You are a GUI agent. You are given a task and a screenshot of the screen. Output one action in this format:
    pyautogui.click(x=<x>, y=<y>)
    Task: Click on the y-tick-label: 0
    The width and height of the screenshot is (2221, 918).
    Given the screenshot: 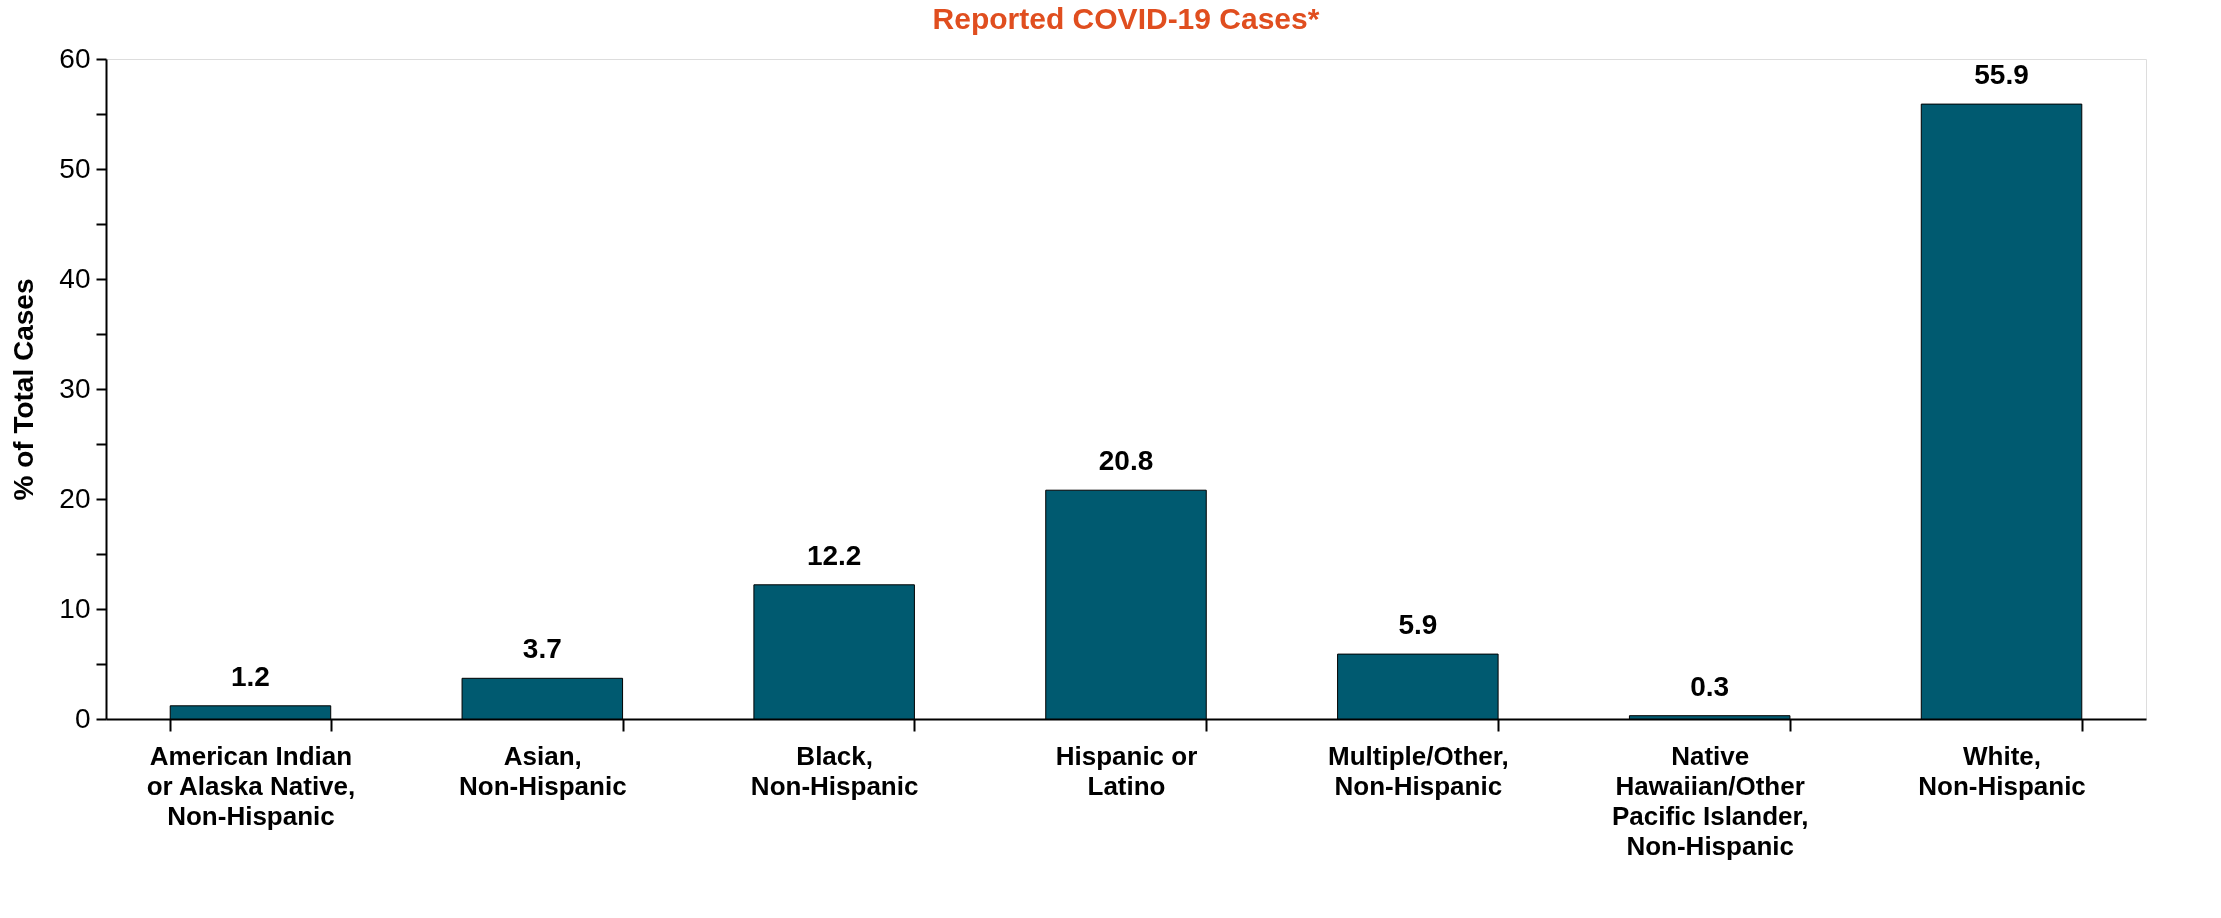 What is the action you would take?
    pyautogui.click(x=82, y=718)
    